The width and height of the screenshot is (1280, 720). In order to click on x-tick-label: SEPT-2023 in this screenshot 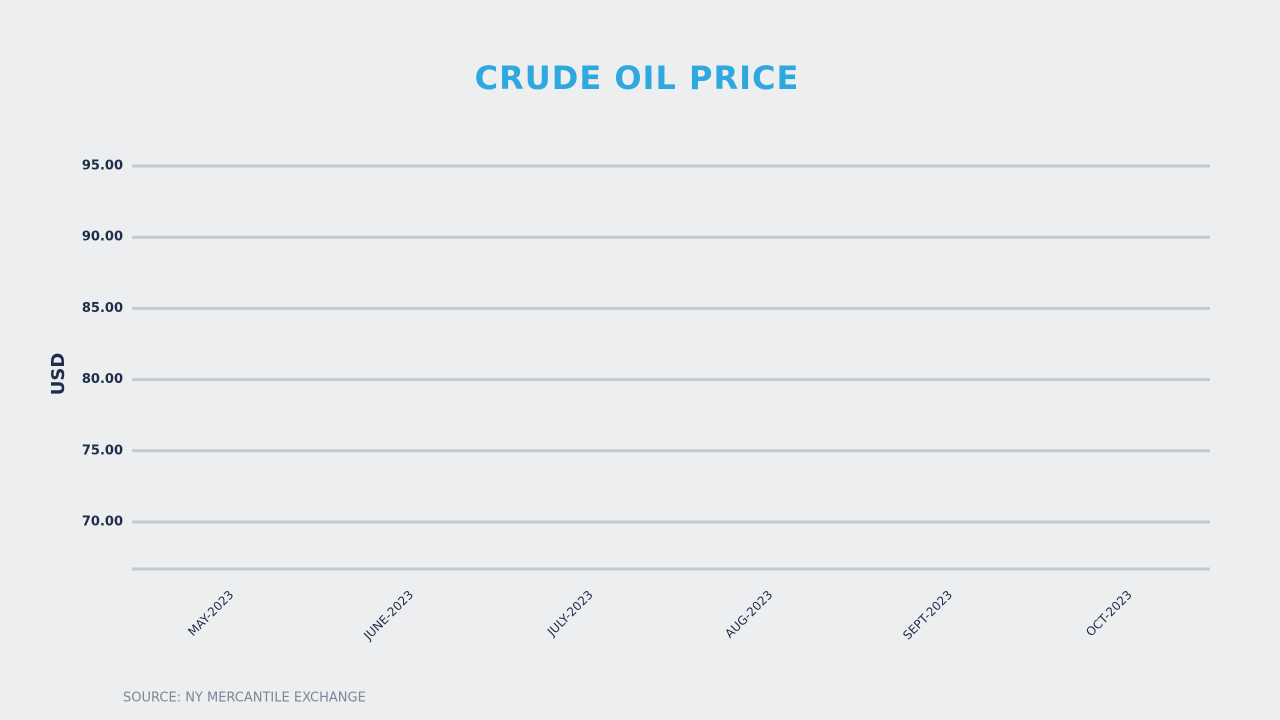, I will do `click(927, 615)`.